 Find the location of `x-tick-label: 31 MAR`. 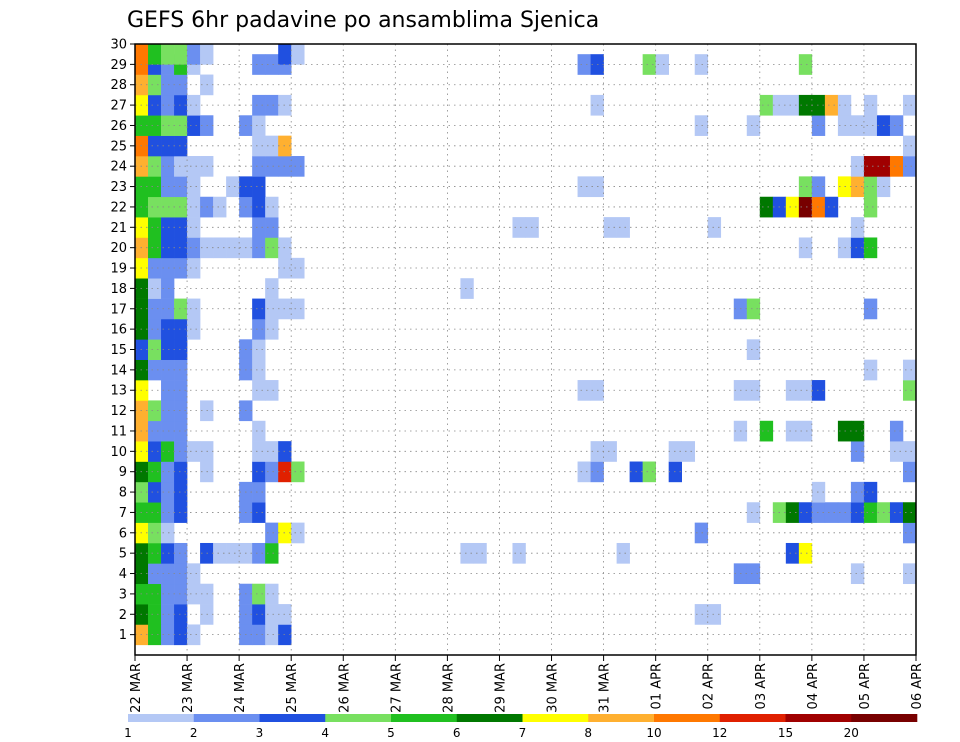

x-tick-label: 31 MAR is located at coordinates (605, 688).